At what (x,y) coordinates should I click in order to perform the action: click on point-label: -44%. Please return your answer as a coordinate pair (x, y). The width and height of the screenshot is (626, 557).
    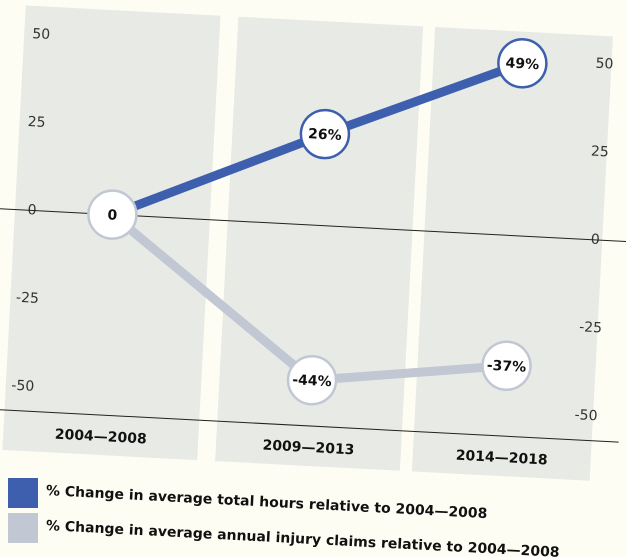
    Looking at the image, I should click on (312, 381).